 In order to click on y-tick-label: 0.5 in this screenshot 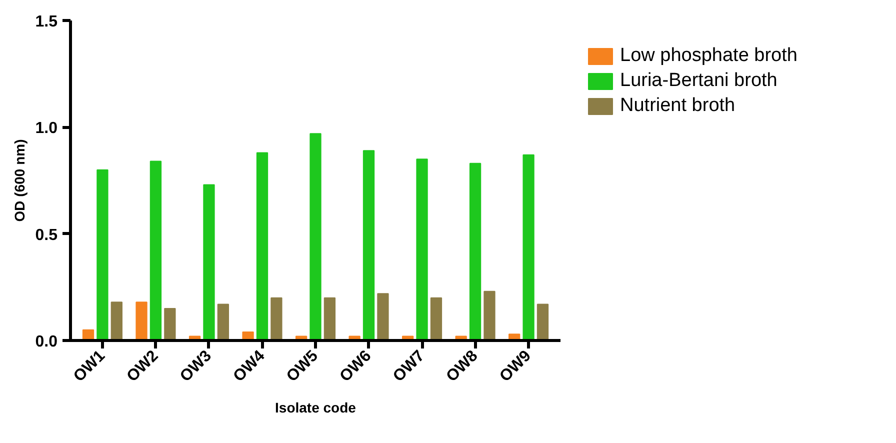, I will do `click(46, 235)`.